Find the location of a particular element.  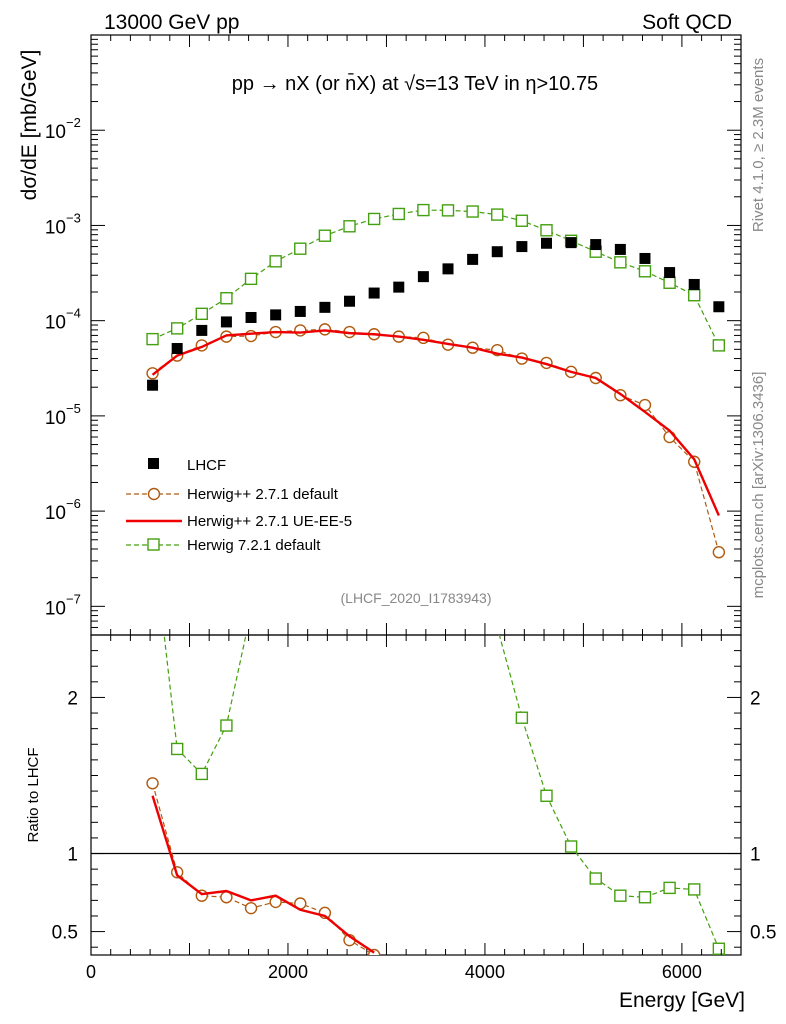

herwig-2-7-1-ue-ee-5-ratio-line is located at coordinates (263, 874).